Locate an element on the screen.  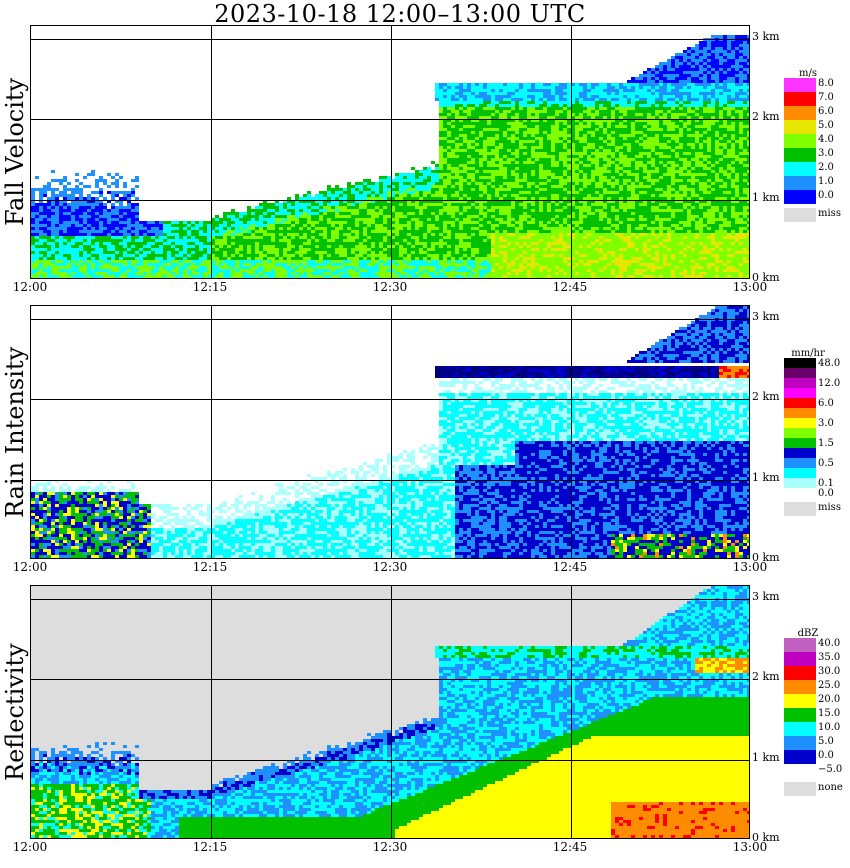
legend-level-label: 15.0 is located at coordinates (829, 713).